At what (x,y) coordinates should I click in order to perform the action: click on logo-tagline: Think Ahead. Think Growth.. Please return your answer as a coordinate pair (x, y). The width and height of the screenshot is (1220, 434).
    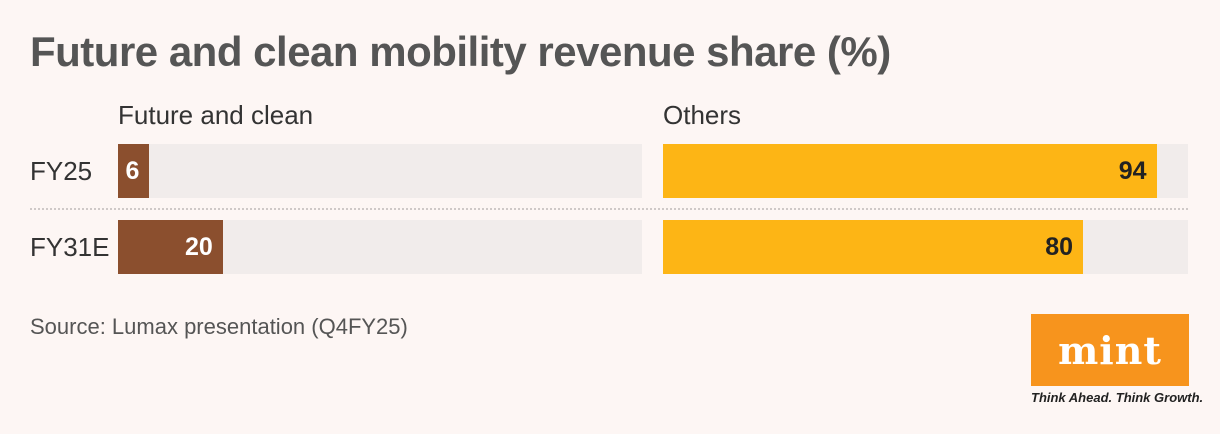
    Looking at the image, I should click on (1117, 397).